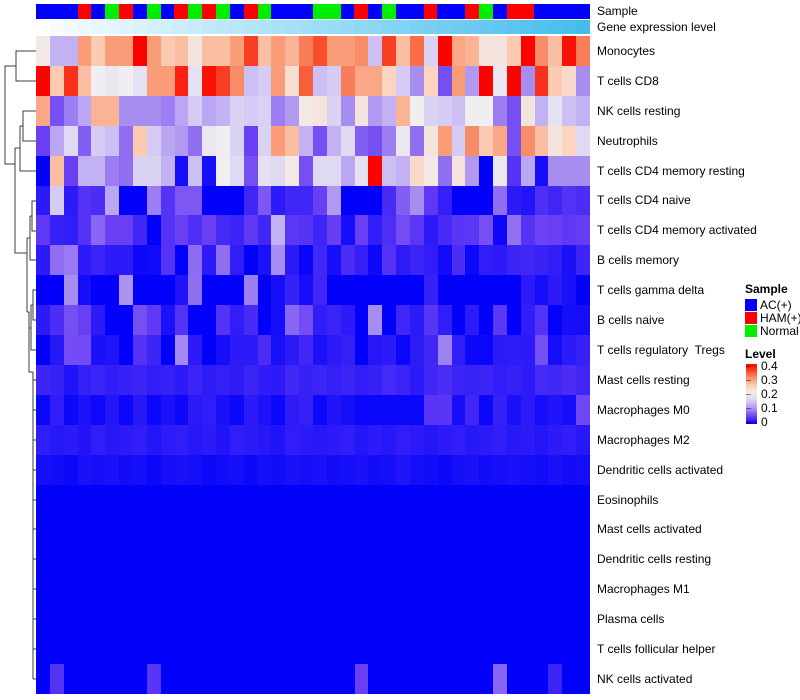  Describe the element at coordinates (643, 589) in the screenshot. I see `row-label: Macrophages M1` at that location.